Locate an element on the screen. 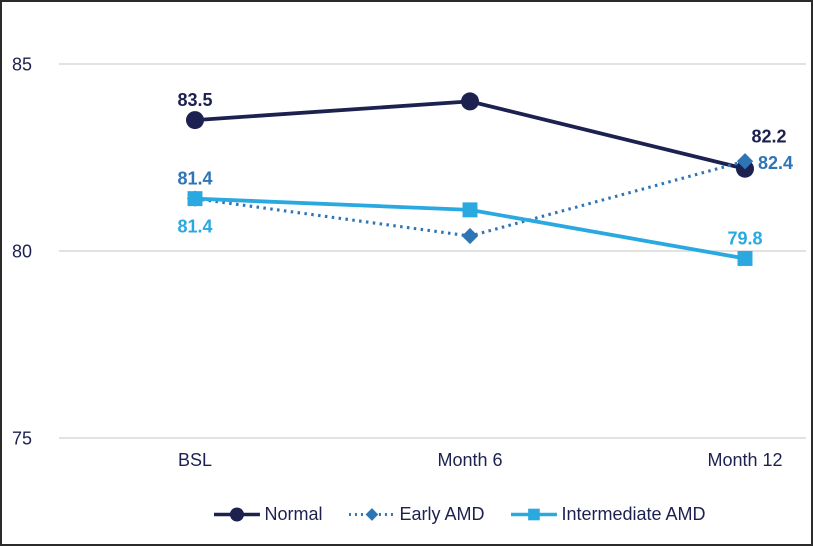 This screenshot has width=813, height=546. chart-legend: Normal Early AMD Intermediate AMD is located at coordinates (459, 514).